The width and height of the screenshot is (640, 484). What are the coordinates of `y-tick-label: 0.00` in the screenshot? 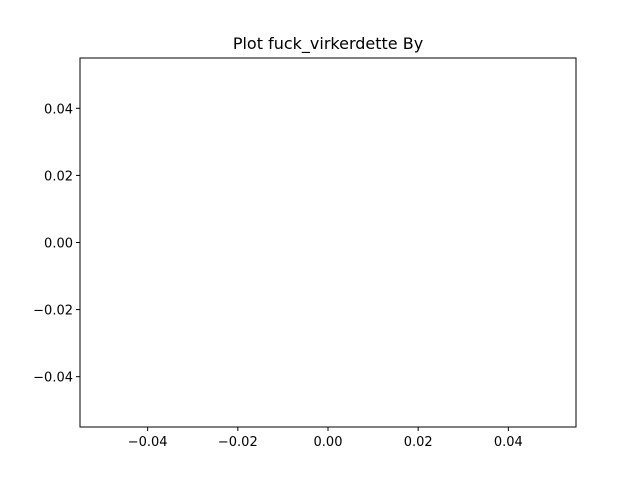 It's located at (58, 244).